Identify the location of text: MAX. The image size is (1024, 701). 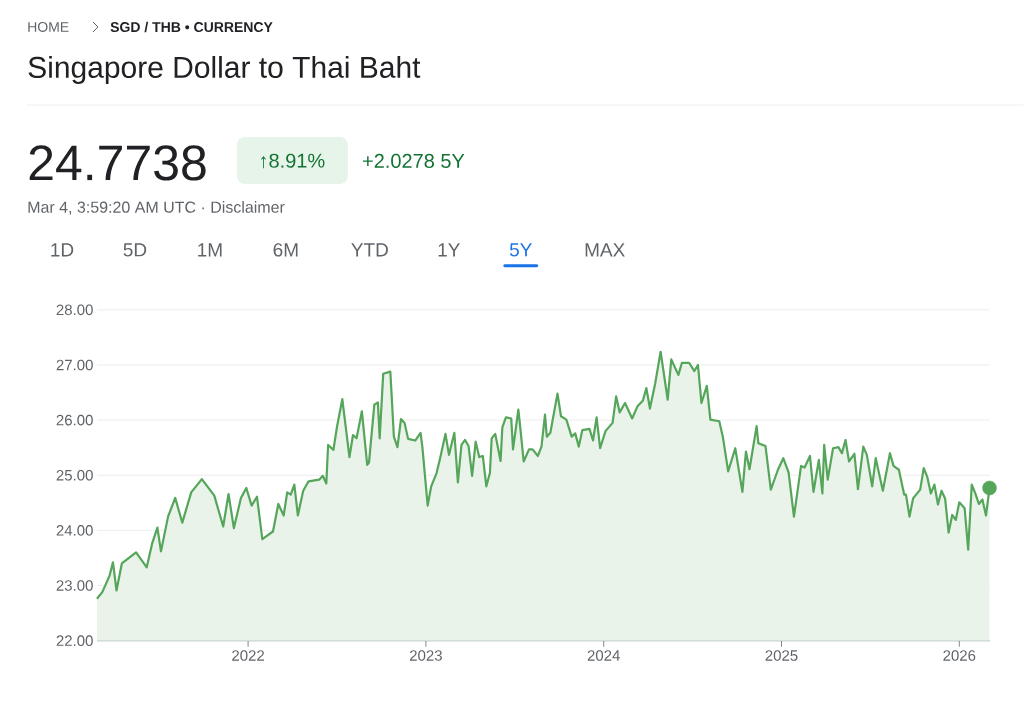
(605, 250).